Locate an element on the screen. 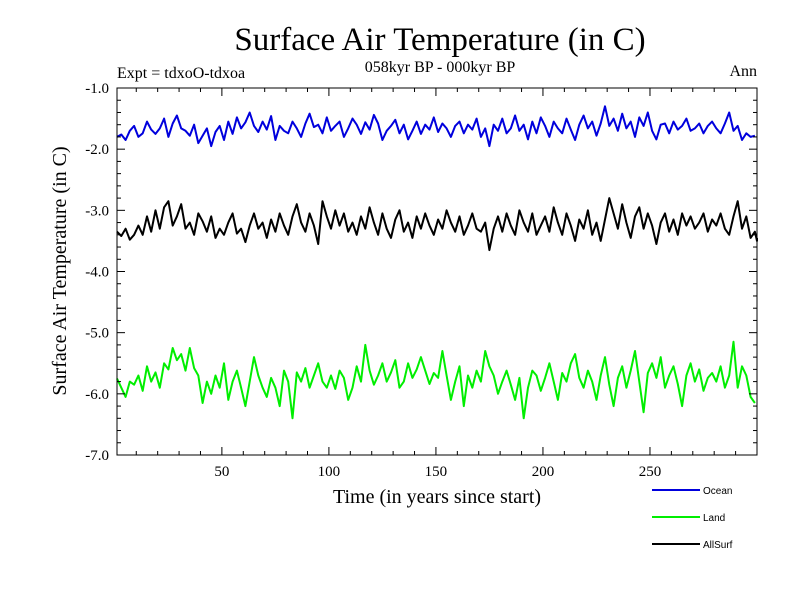  legend: Ocean Land AllSurf is located at coordinates (692, 518).